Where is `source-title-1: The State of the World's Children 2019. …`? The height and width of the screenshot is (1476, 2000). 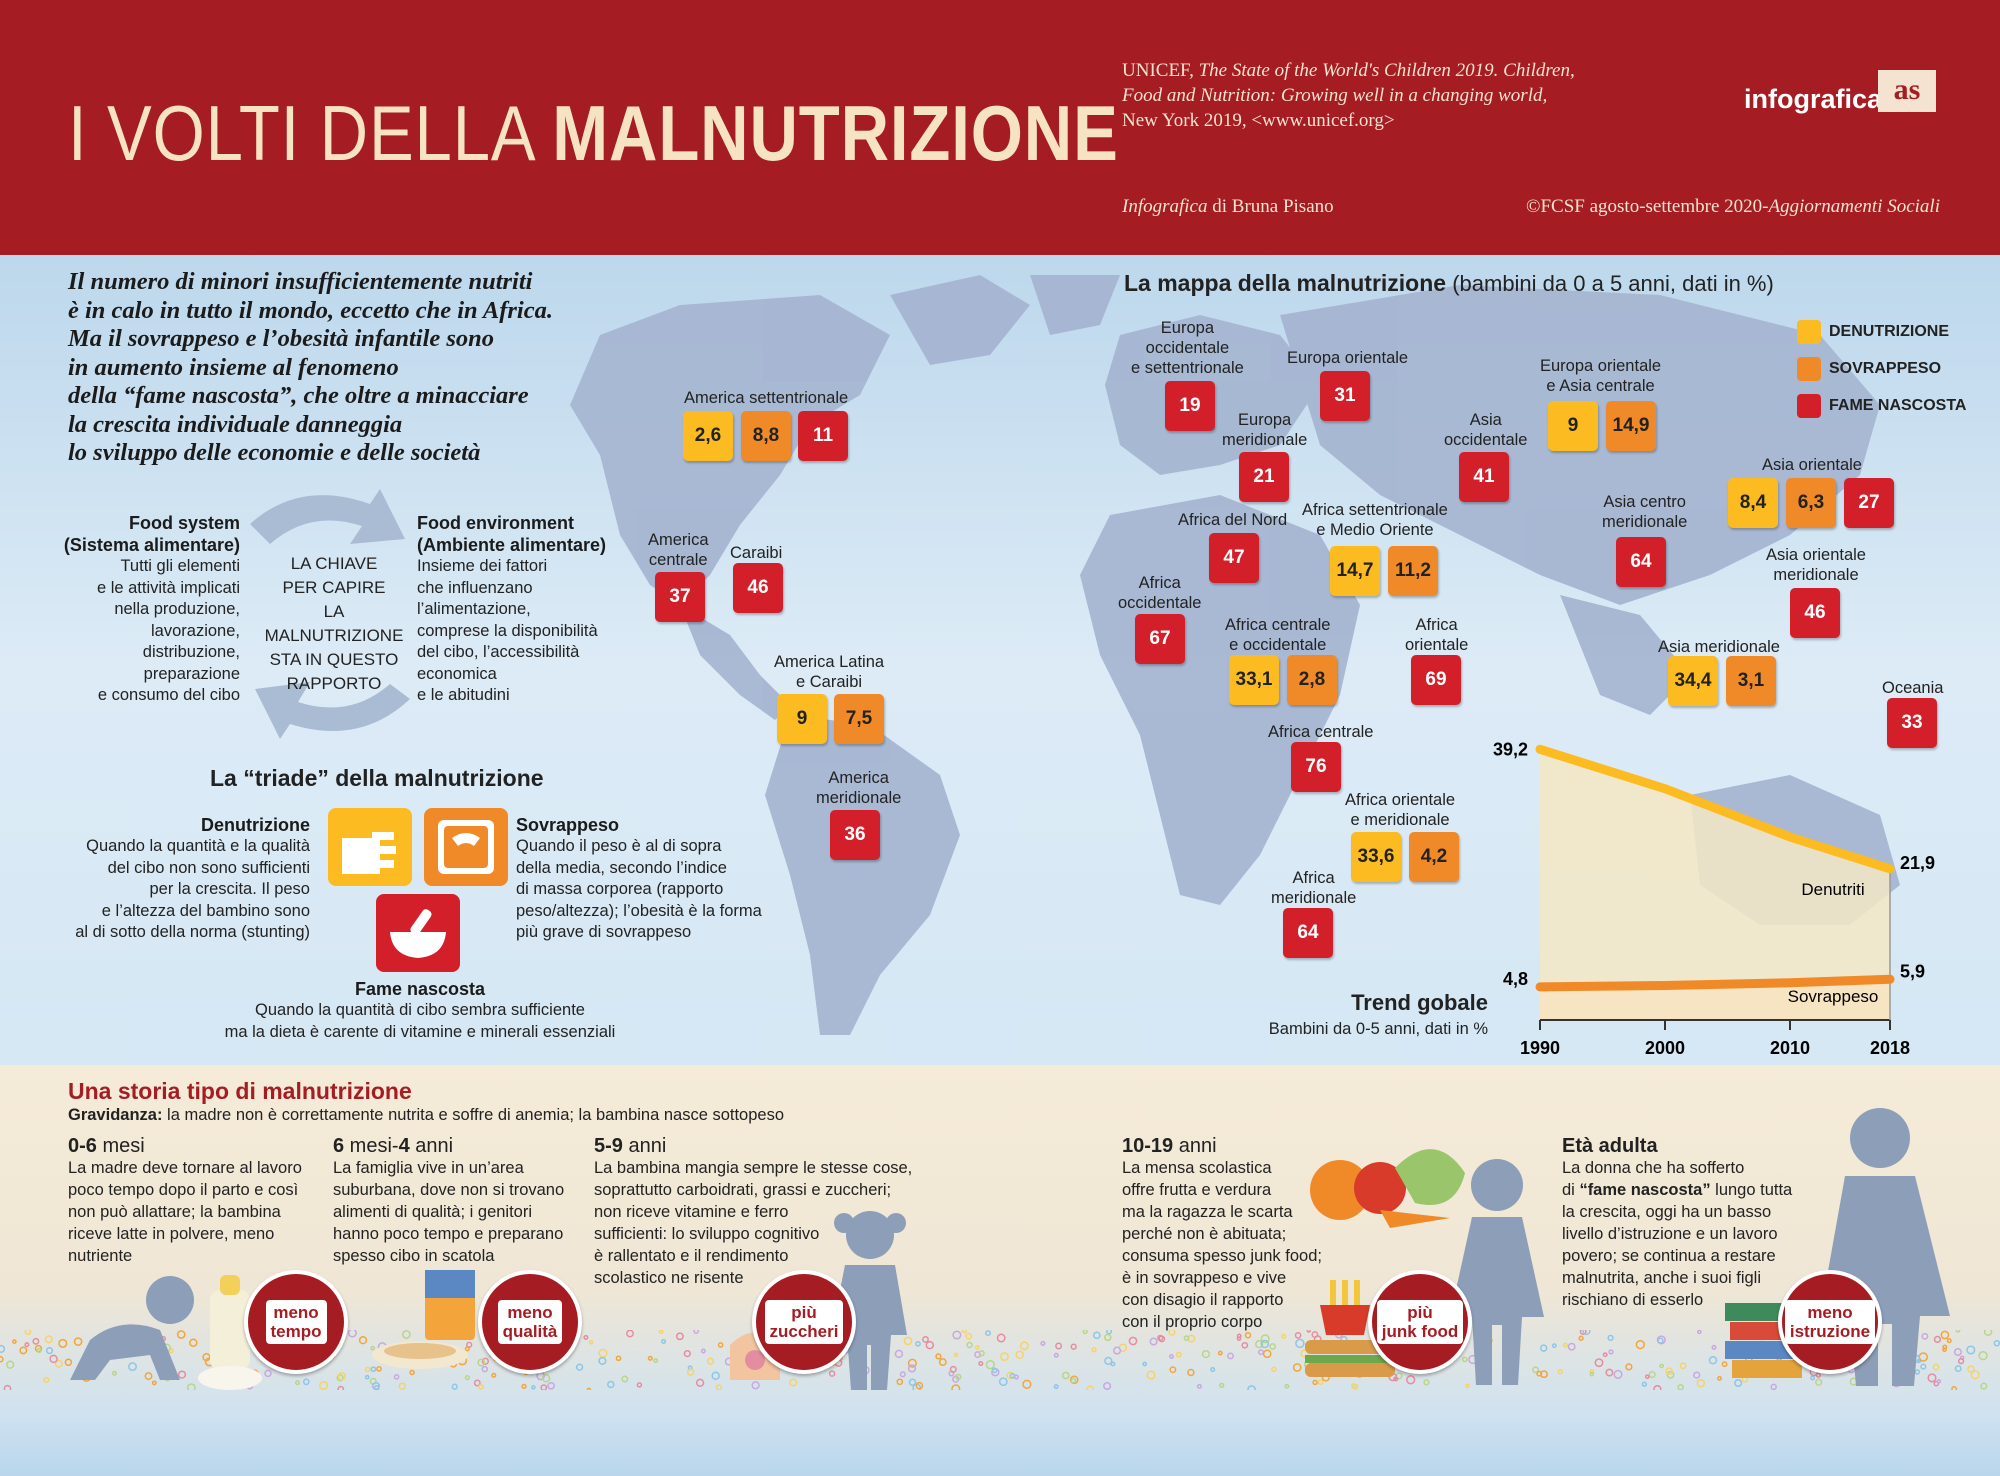 source-title-1: The State of the World's Children 2019. … is located at coordinates (1386, 70).